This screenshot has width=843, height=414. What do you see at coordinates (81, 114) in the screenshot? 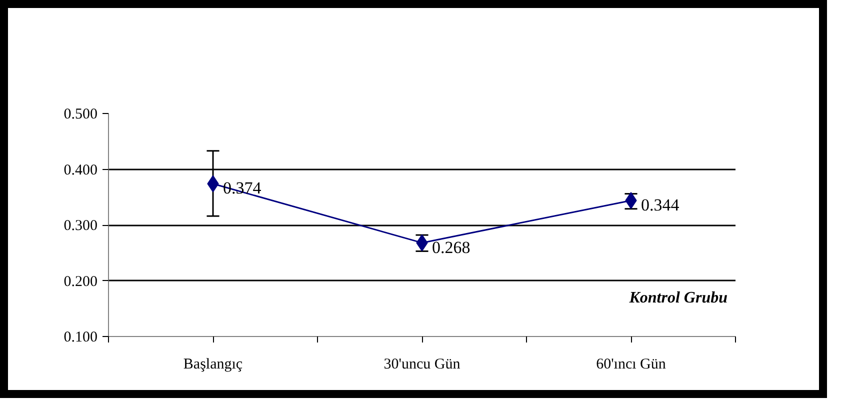
I see `y-tick-label: 0.500` at bounding box center [81, 114].